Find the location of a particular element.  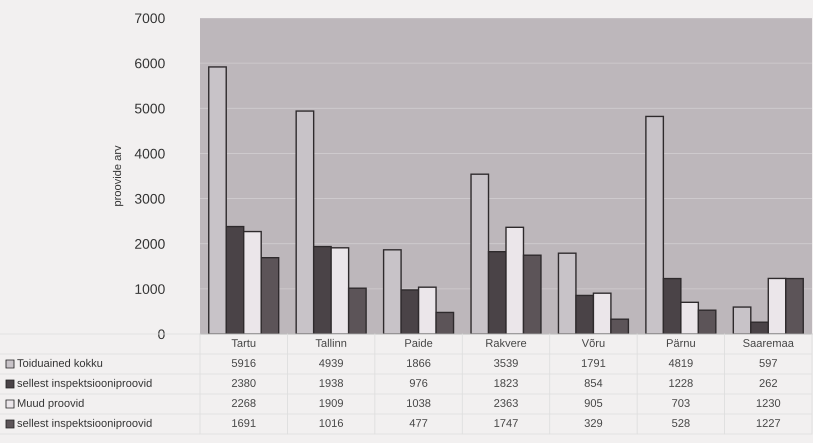

data-label: 1230 is located at coordinates (768, 403).